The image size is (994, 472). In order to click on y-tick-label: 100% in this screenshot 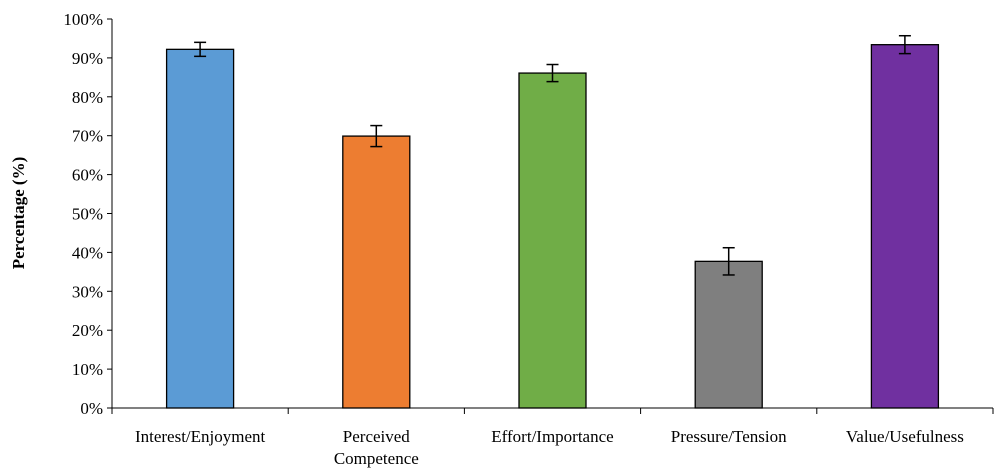, I will do `click(83, 19)`.